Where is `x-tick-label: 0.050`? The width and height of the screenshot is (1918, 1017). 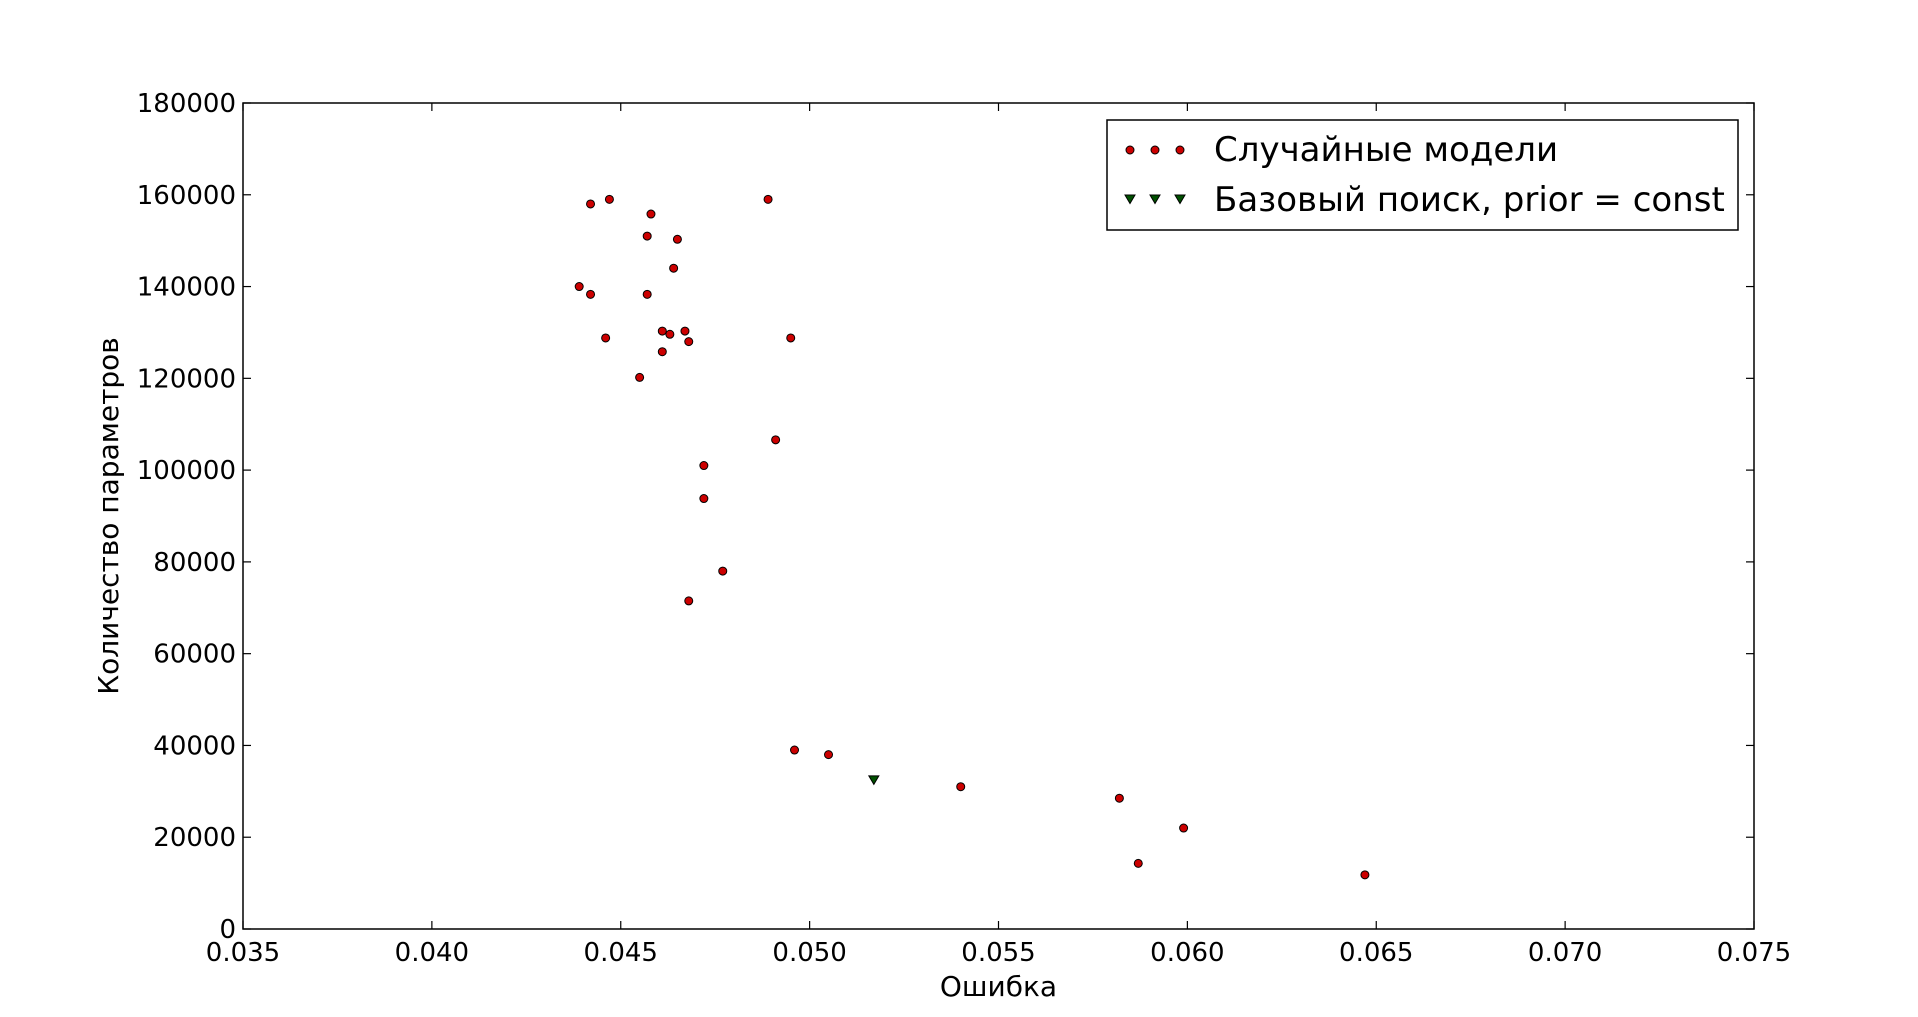 x-tick-label: 0.050 is located at coordinates (809, 953).